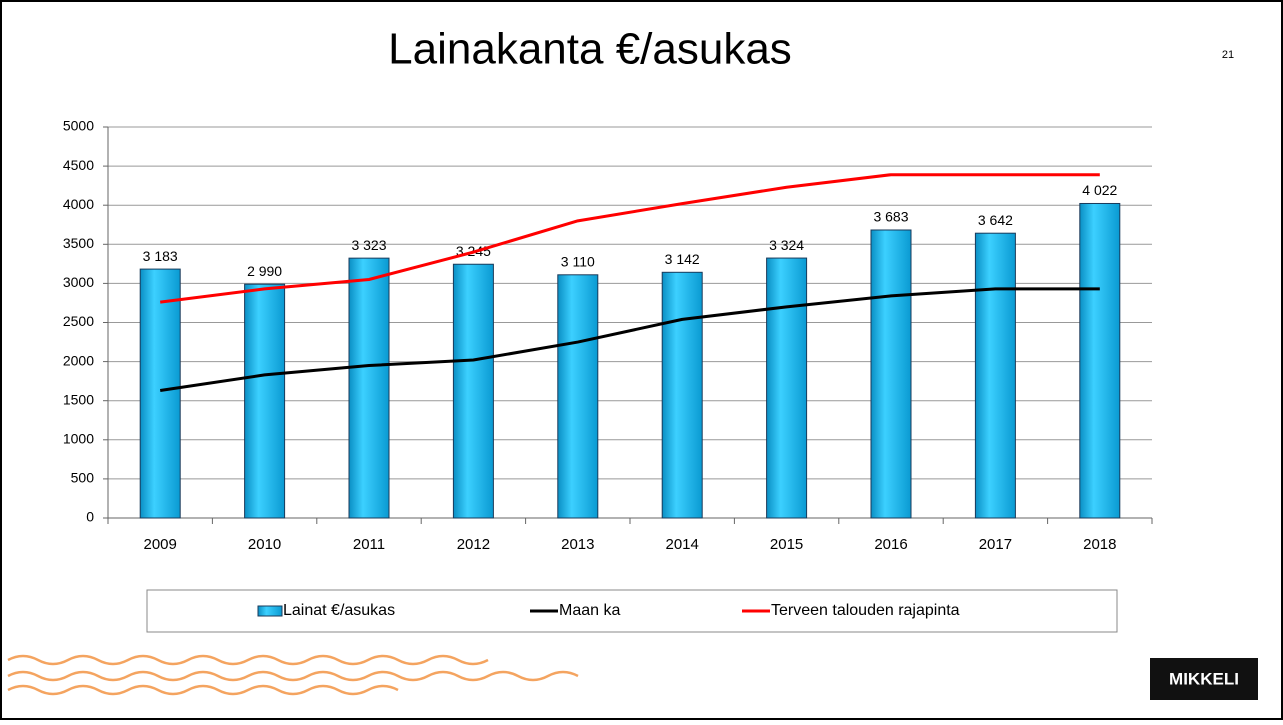  What do you see at coordinates (78, 399) in the screenshot?
I see `y-tick-label: 1500` at bounding box center [78, 399].